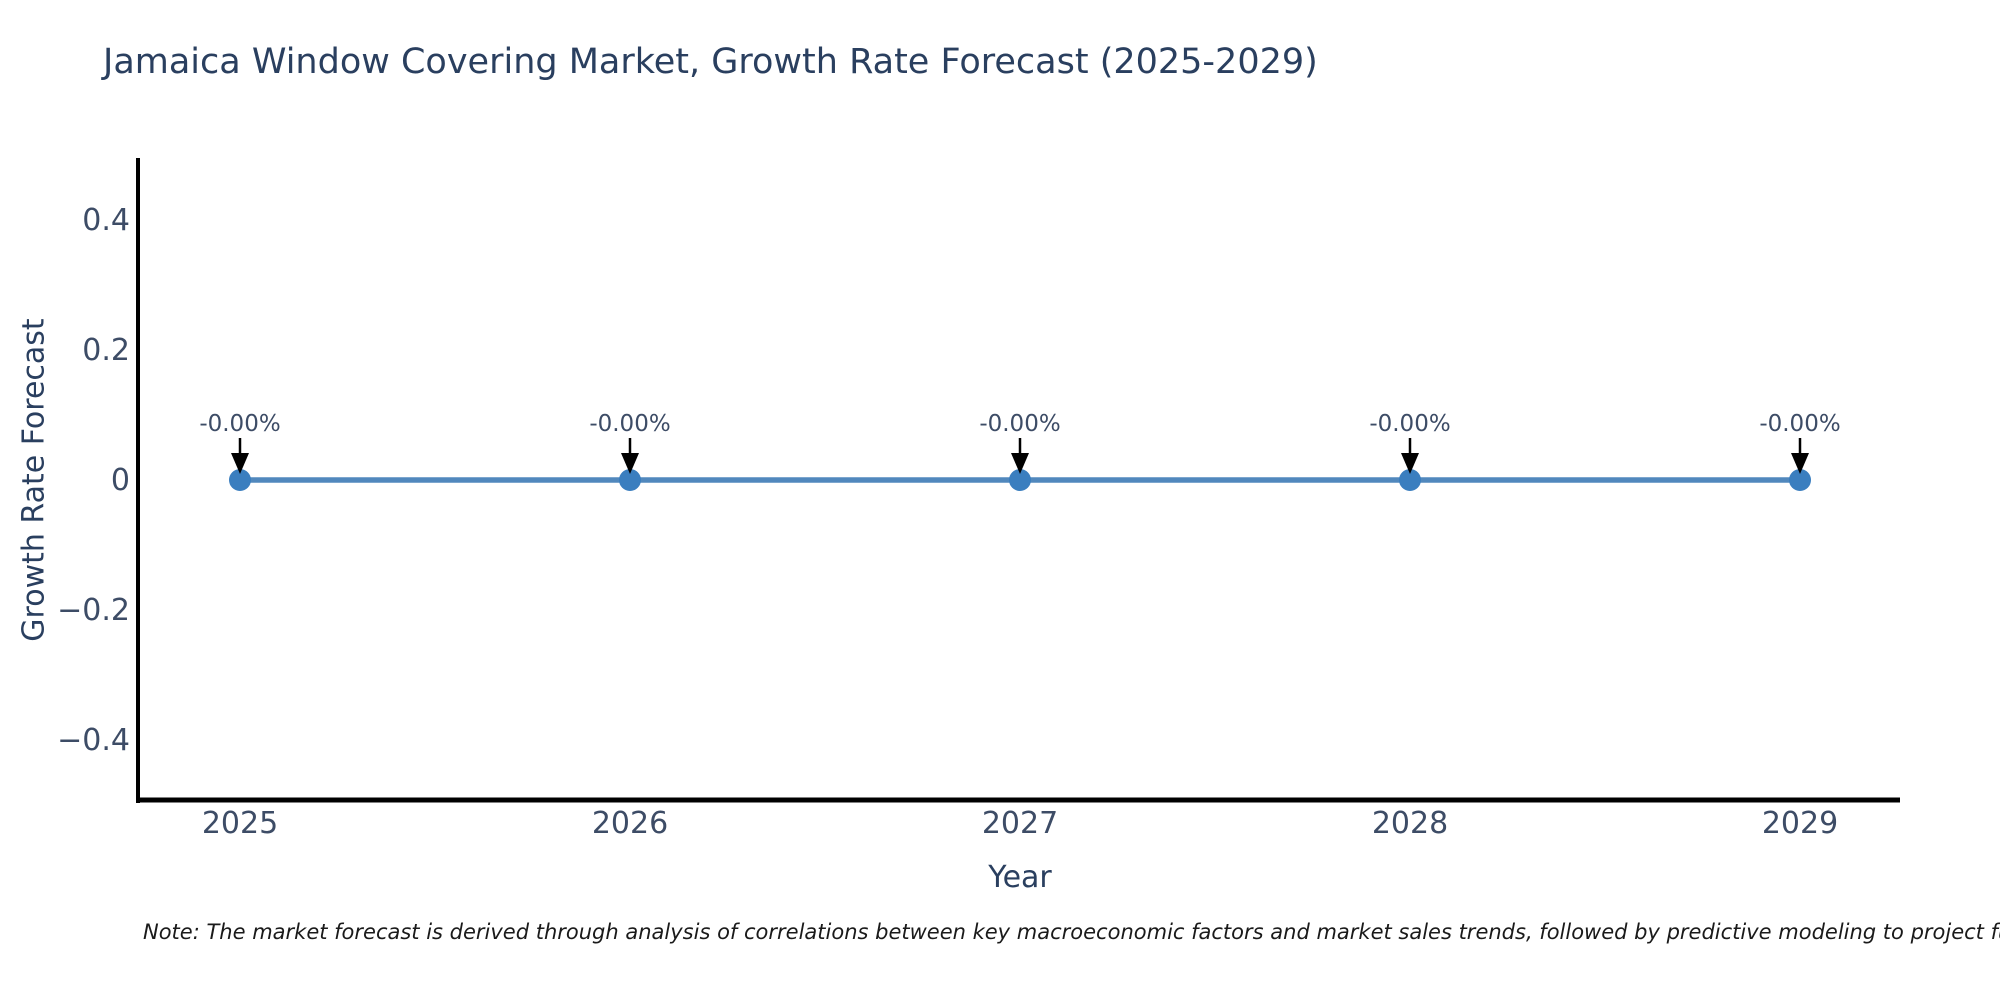 The image size is (2000, 1000). I want to click on x-axis-title: Year, so click(1020, 877).